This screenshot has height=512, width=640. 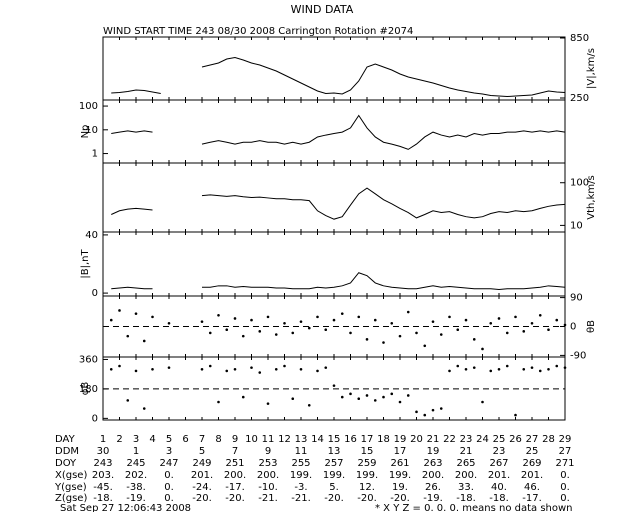 I want to click on day-label: 16, so click(x=350, y=439).